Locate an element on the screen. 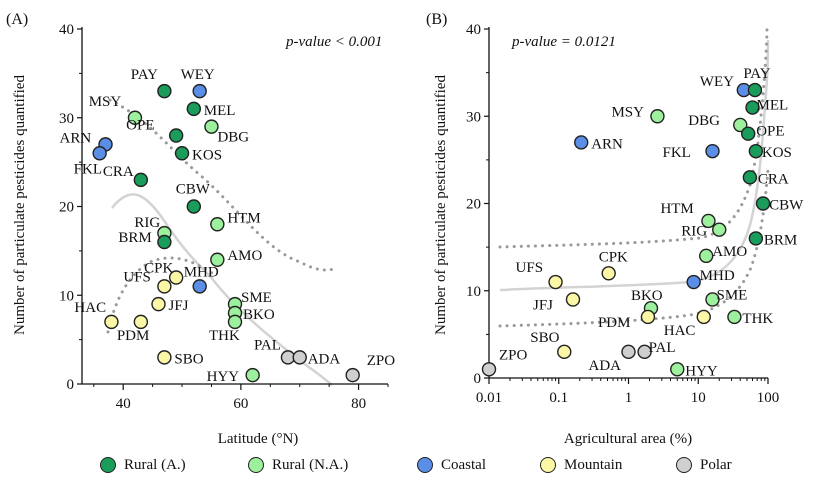 The height and width of the screenshot is (478, 813). panel-b-point-sme is located at coordinates (712, 299).